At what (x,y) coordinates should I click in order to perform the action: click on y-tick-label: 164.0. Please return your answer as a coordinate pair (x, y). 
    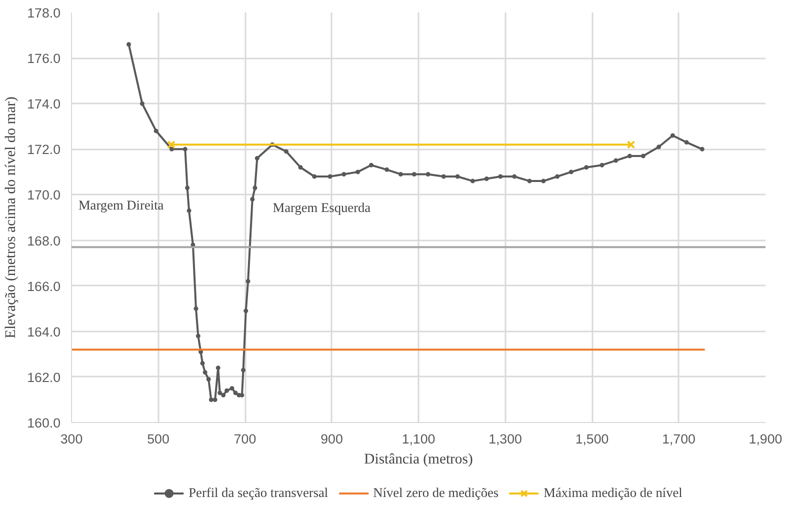
    Looking at the image, I should click on (44, 332).